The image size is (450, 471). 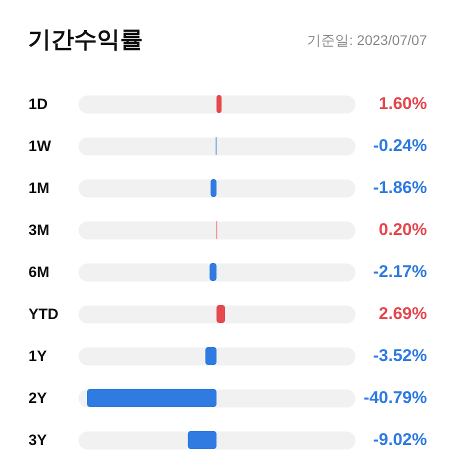 I want to click on data-label: -9.02%, so click(x=400, y=439).